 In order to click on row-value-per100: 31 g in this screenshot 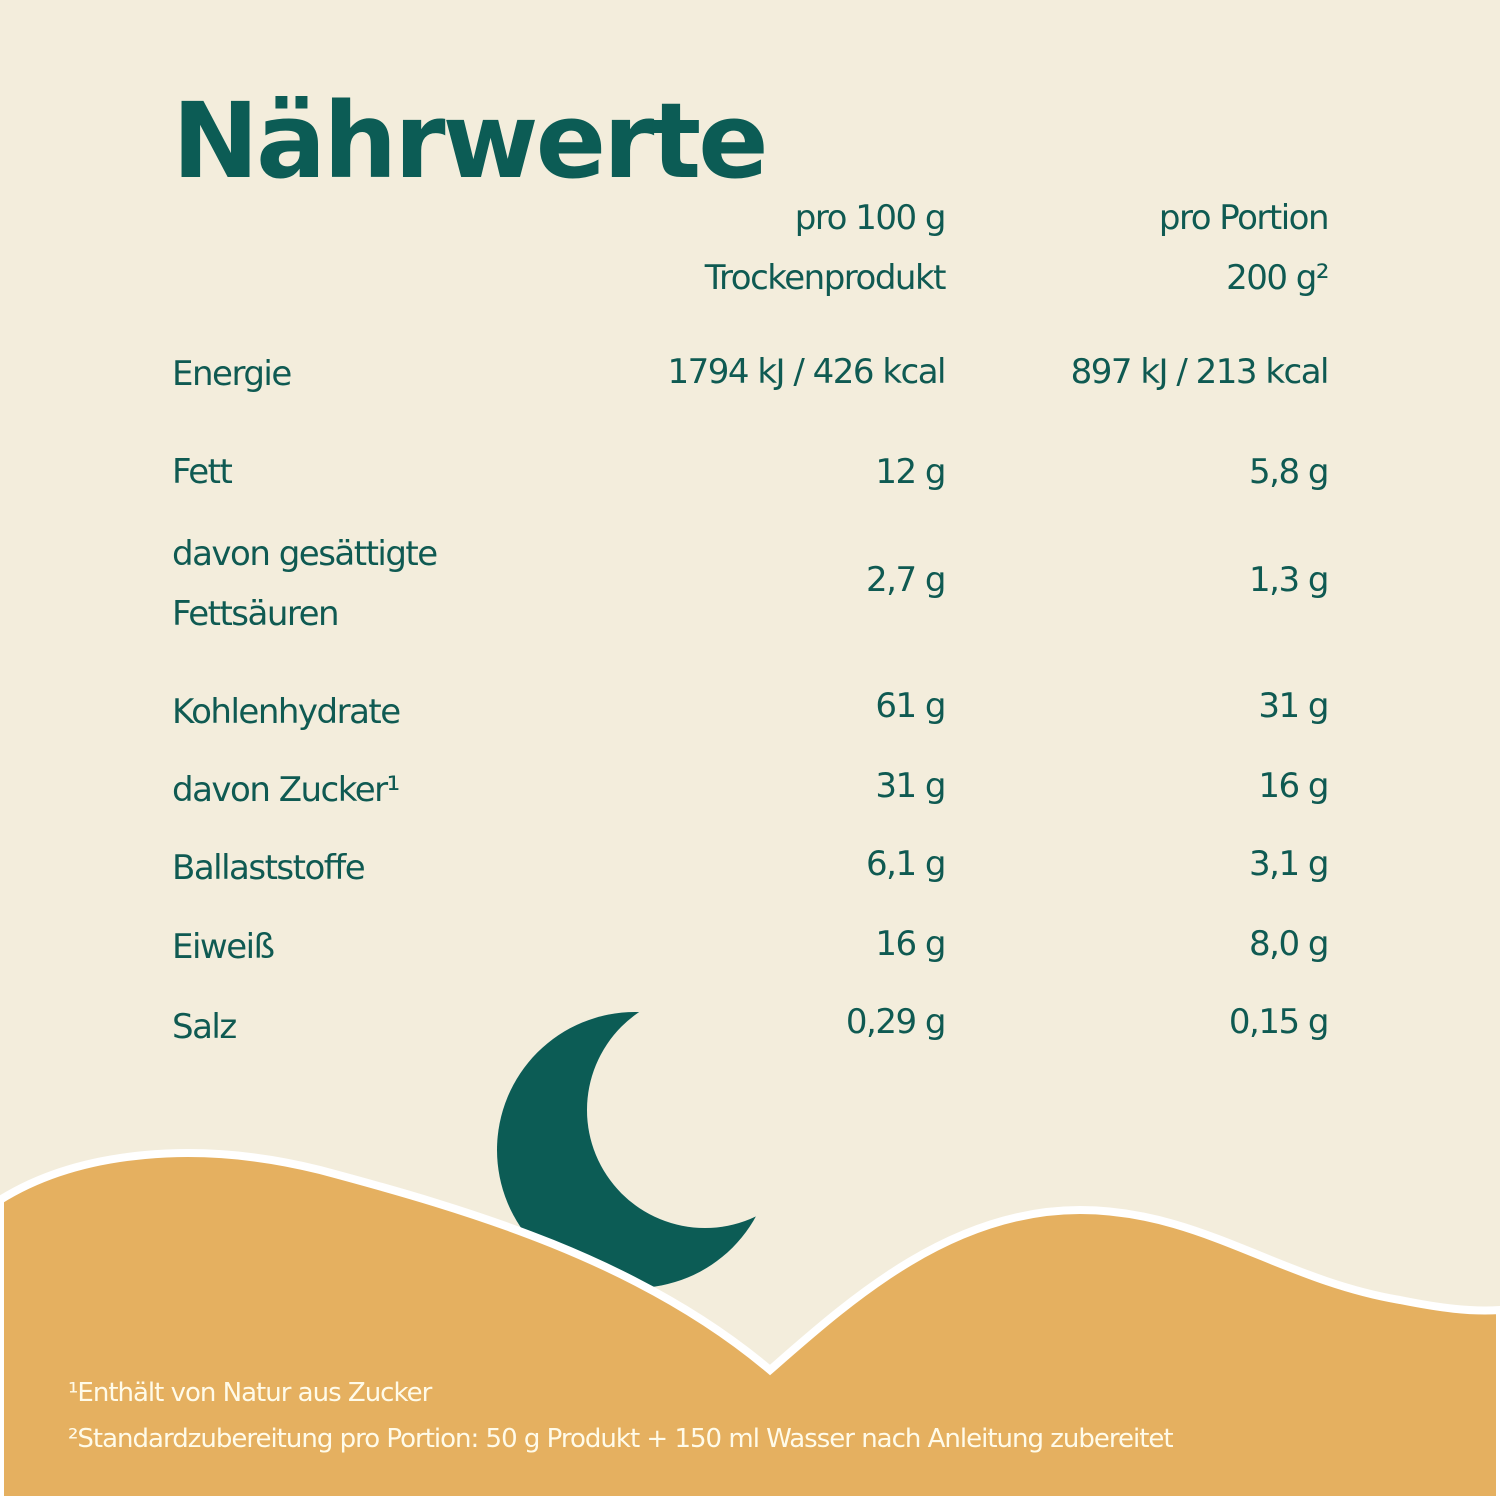, I will do `click(910, 786)`.